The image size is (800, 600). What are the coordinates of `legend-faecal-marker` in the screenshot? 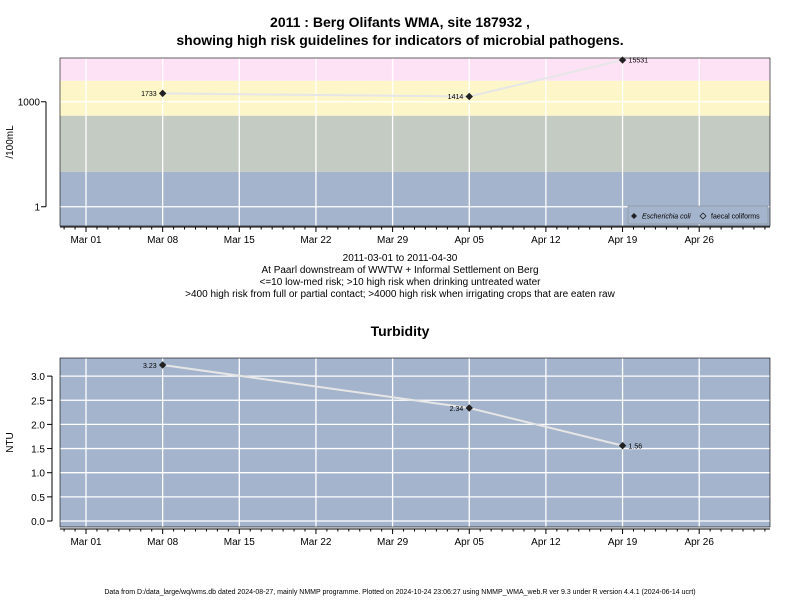 It's located at (703, 216).